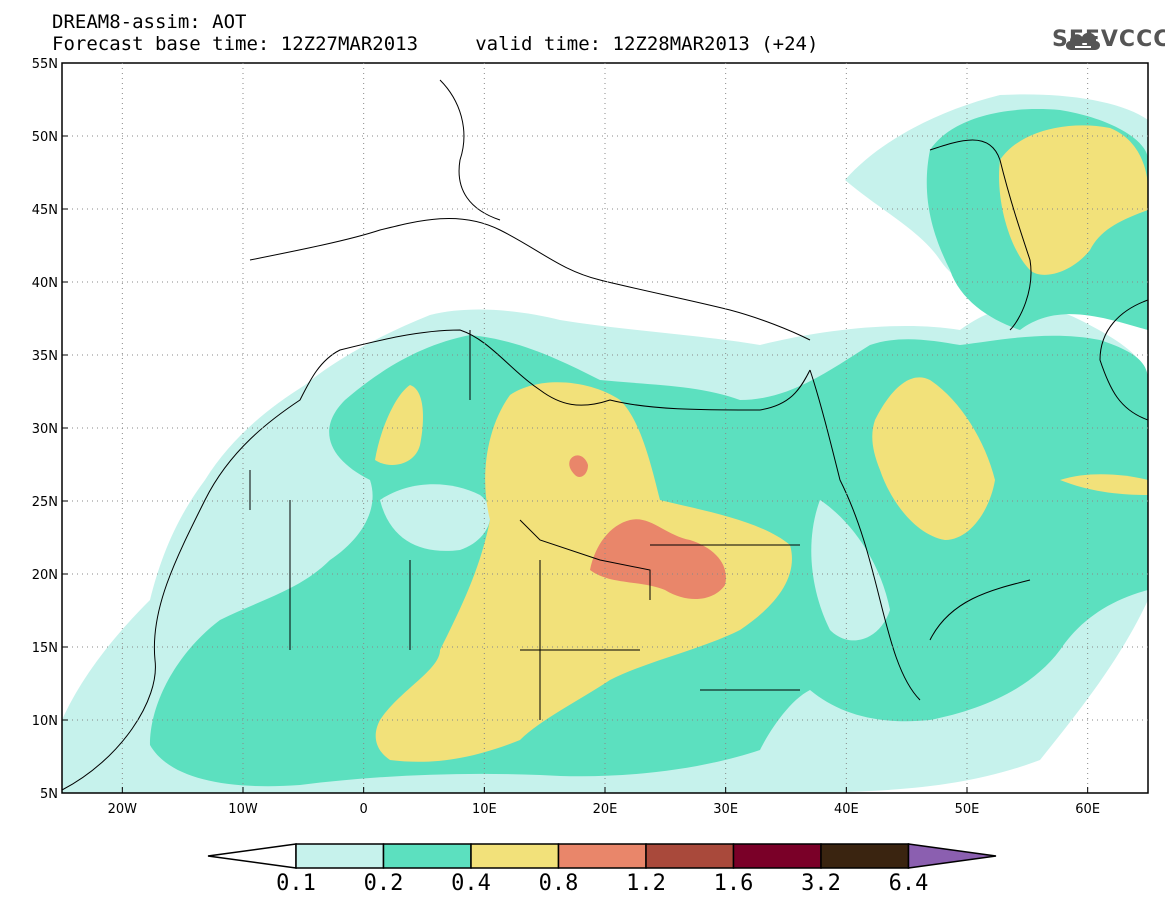 The image size is (1165, 905). What do you see at coordinates (559, 883) in the screenshot?
I see `colorbar-label: 0.8` at bounding box center [559, 883].